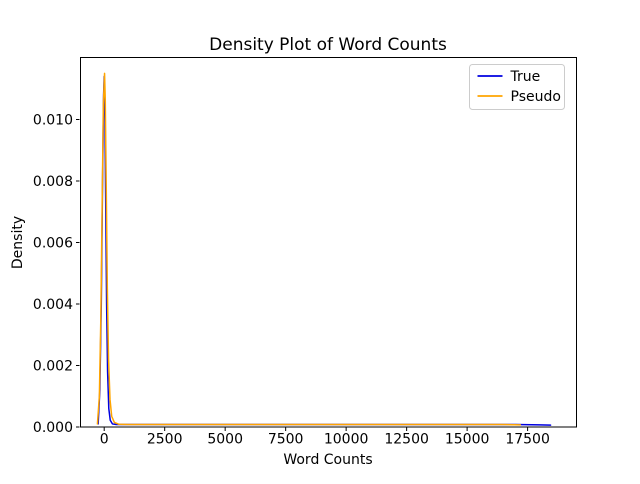 The height and width of the screenshot is (484, 640). What do you see at coordinates (104, 440) in the screenshot?
I see `x-tick-label: 0` at bounding box center [104, 440].